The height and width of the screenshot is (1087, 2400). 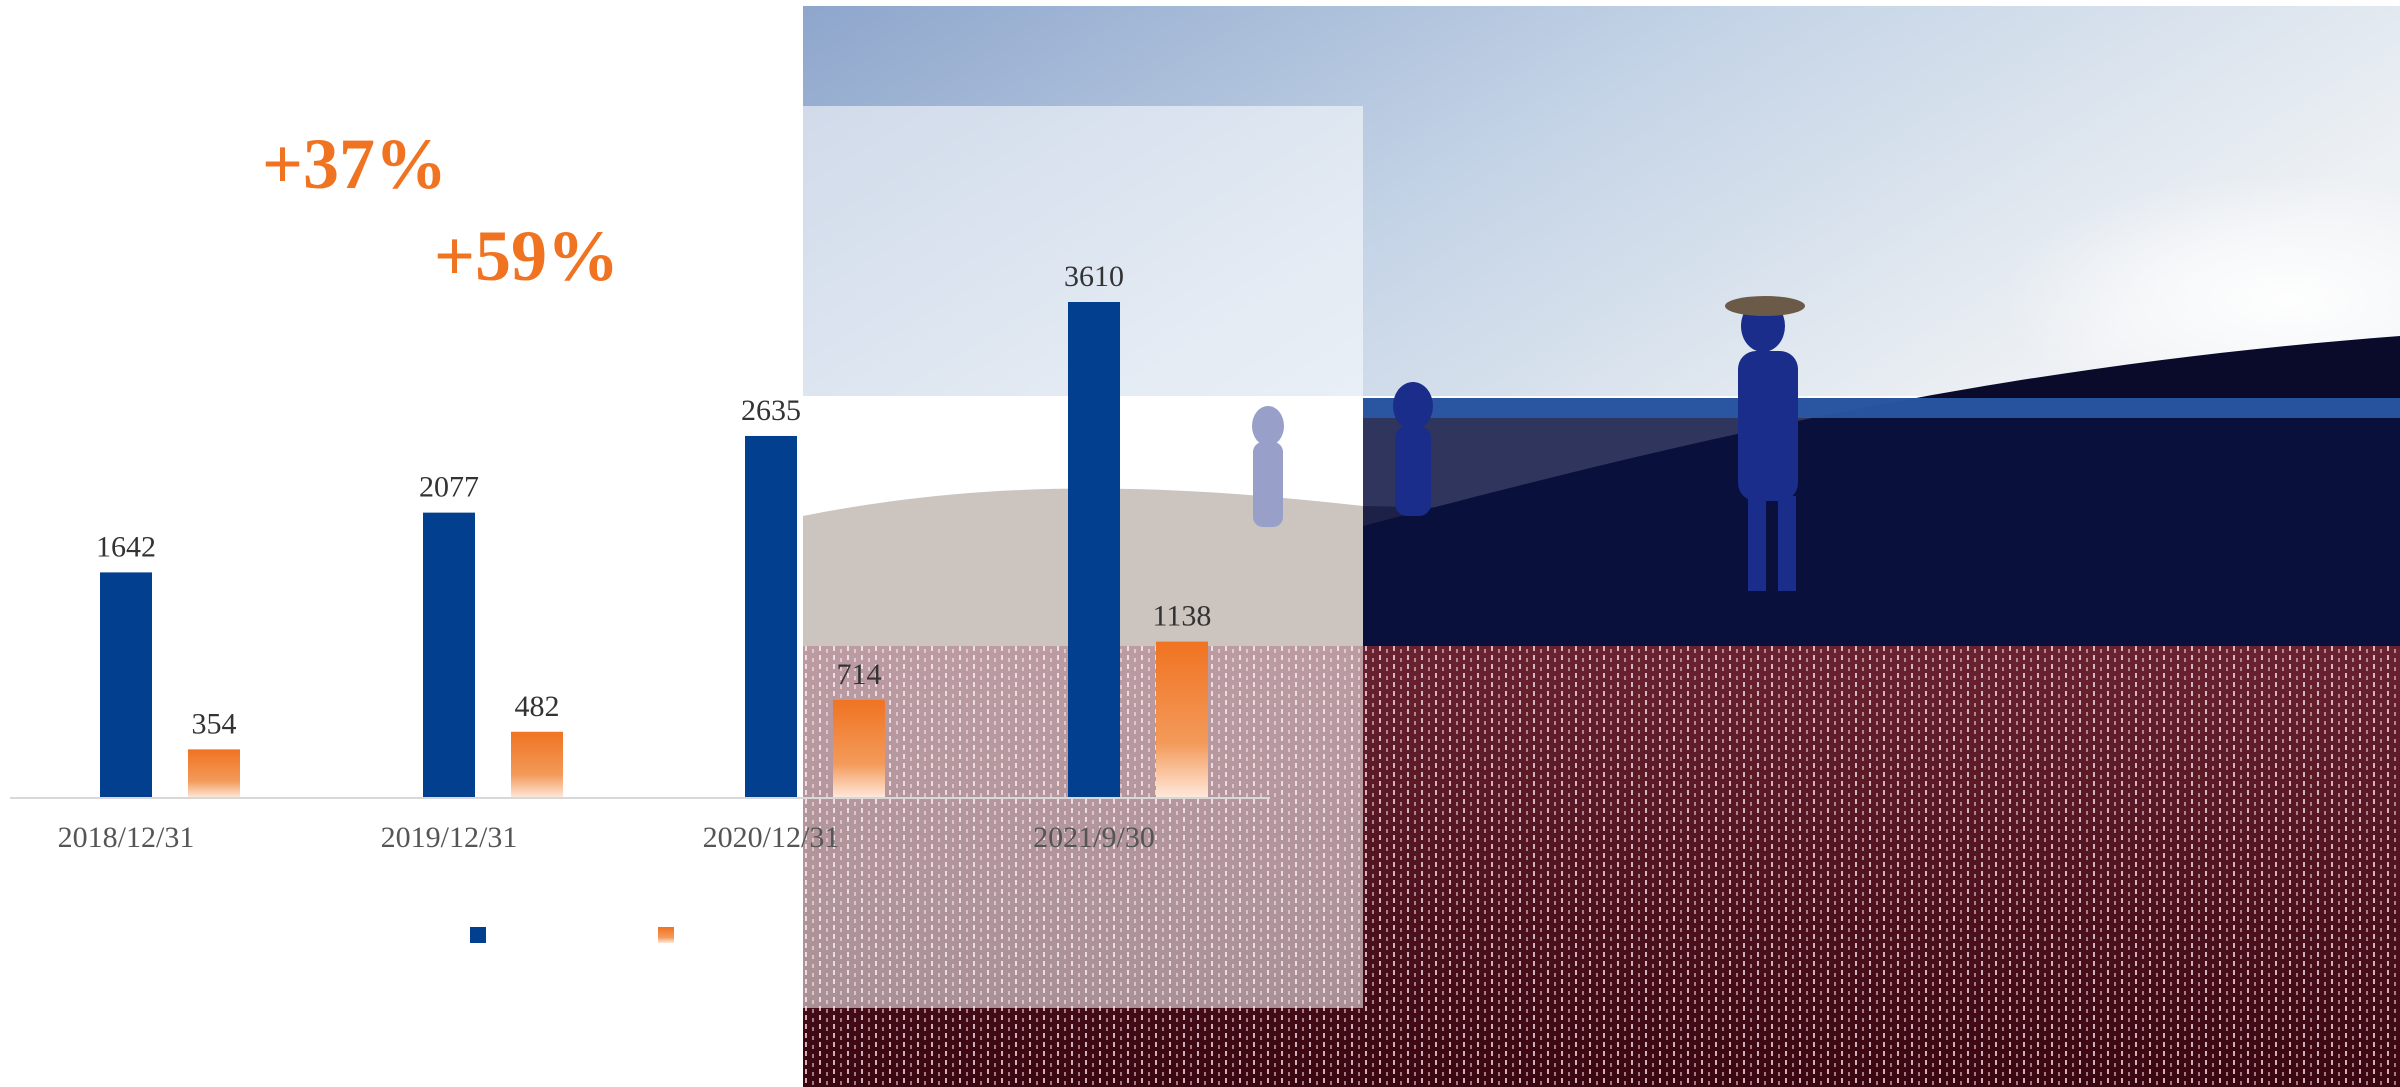 What do you see at coordinates (537, 706) in the screenshot?
I see `data-label-series-2-2: 482` at bounding box center [537, 706].